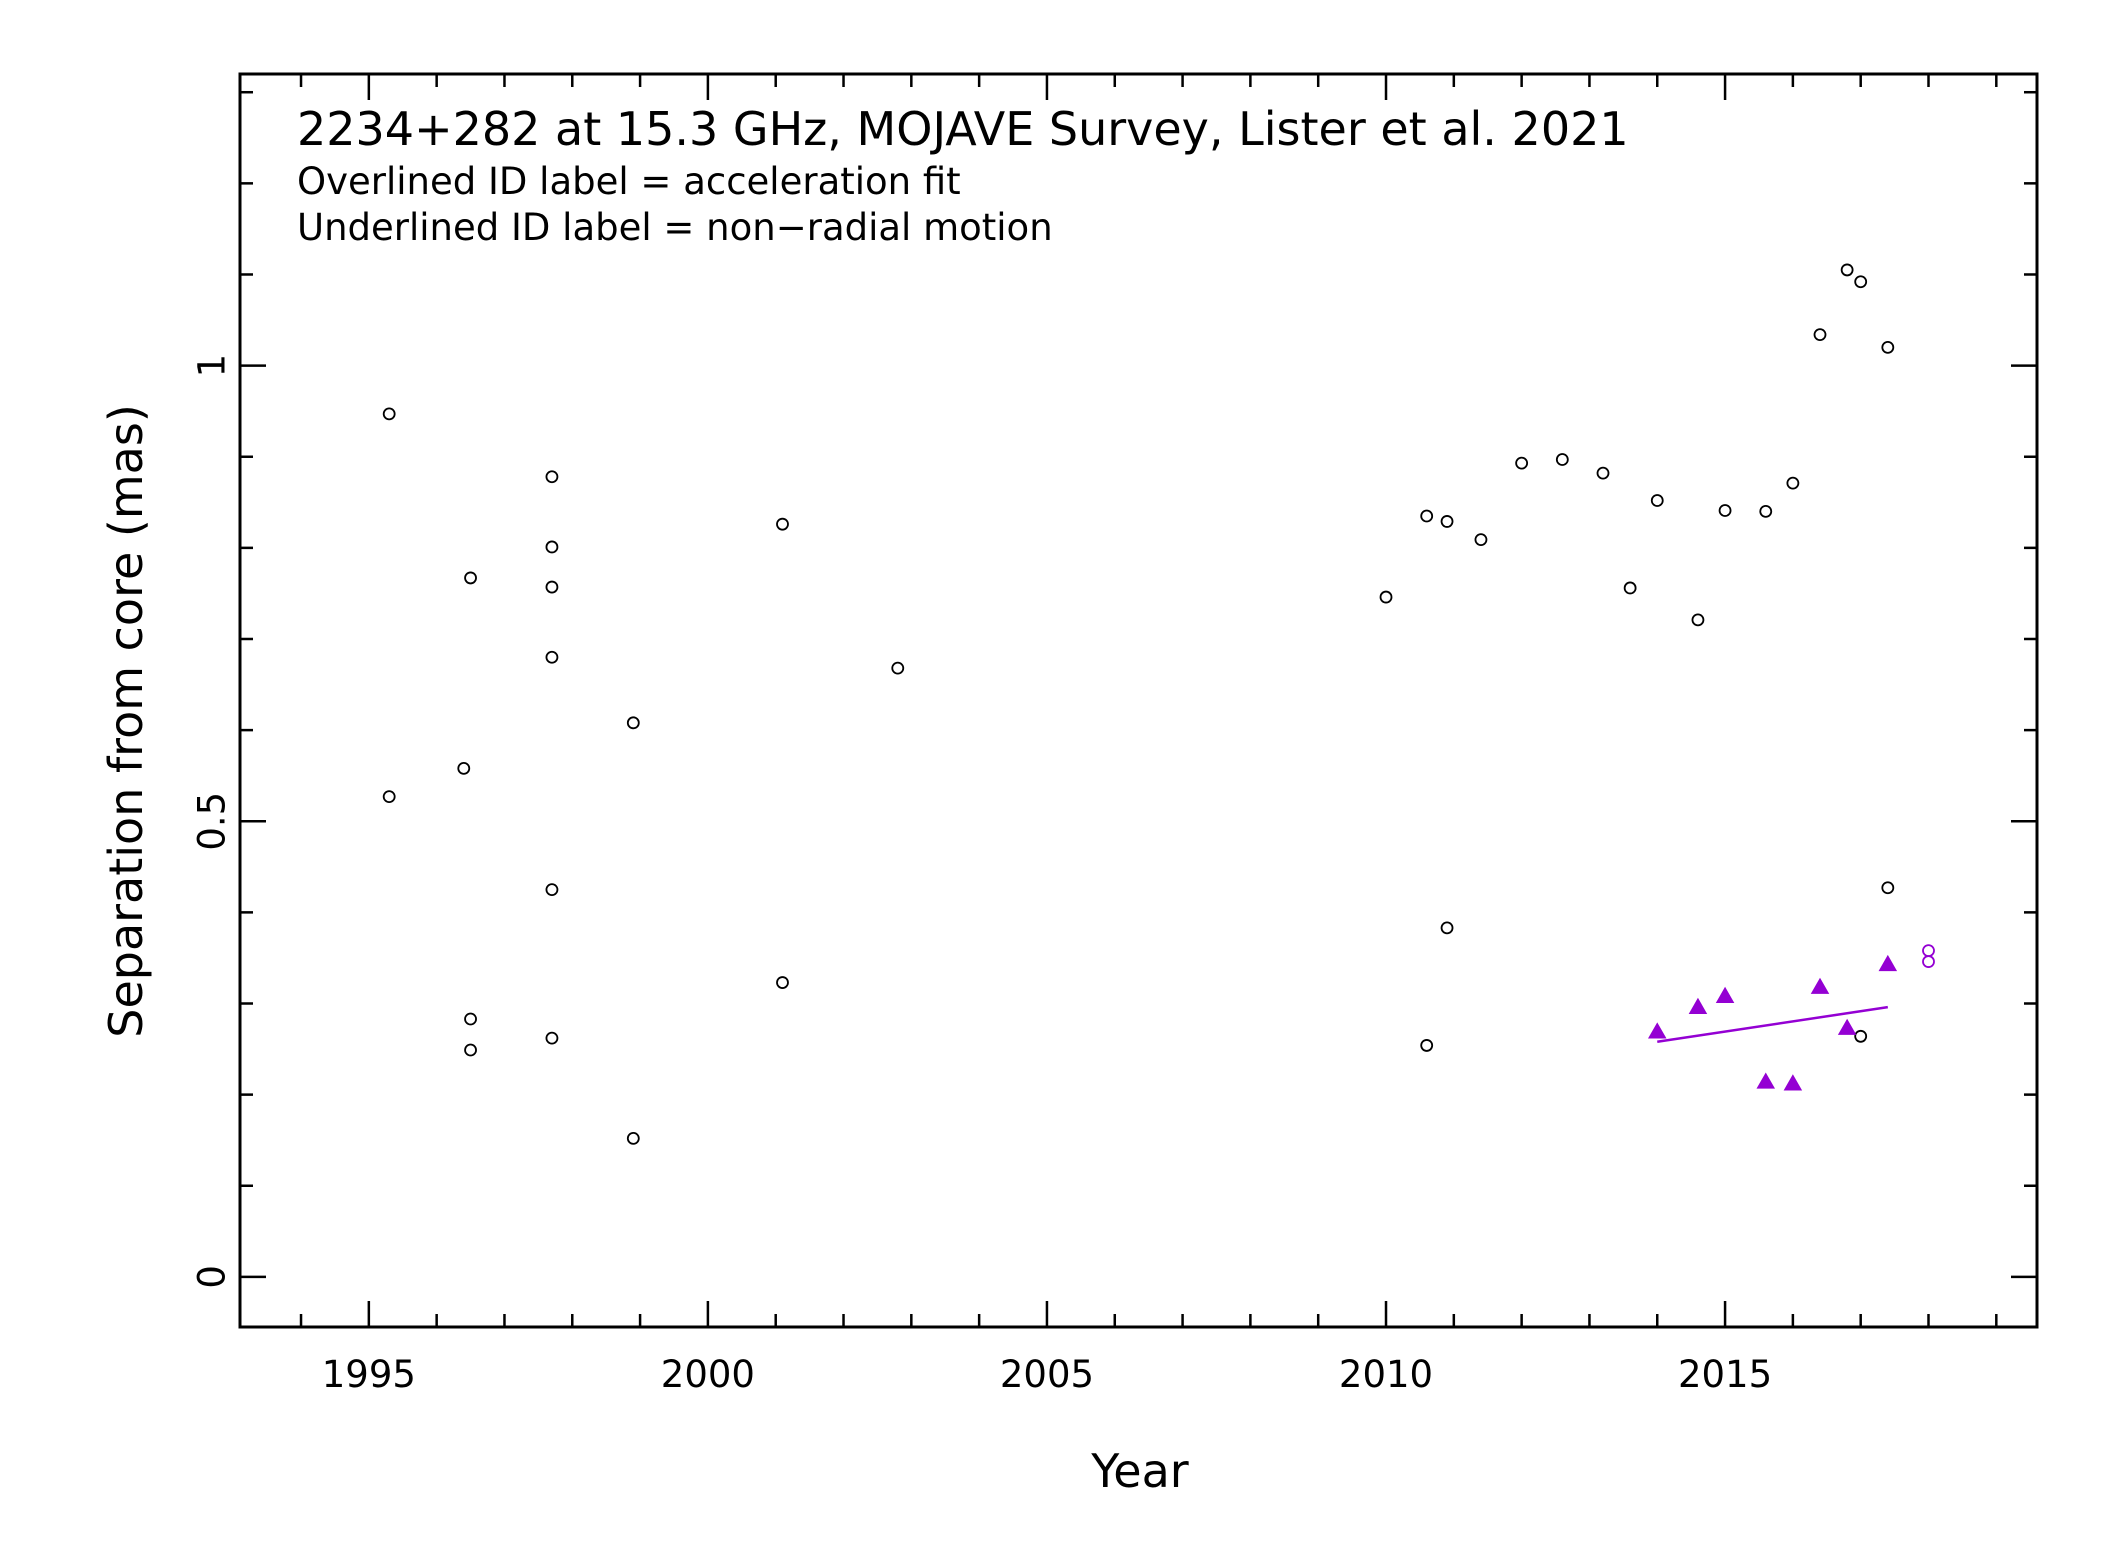  I want to click on x-tick-label: 2005, so click(1047, 1374).